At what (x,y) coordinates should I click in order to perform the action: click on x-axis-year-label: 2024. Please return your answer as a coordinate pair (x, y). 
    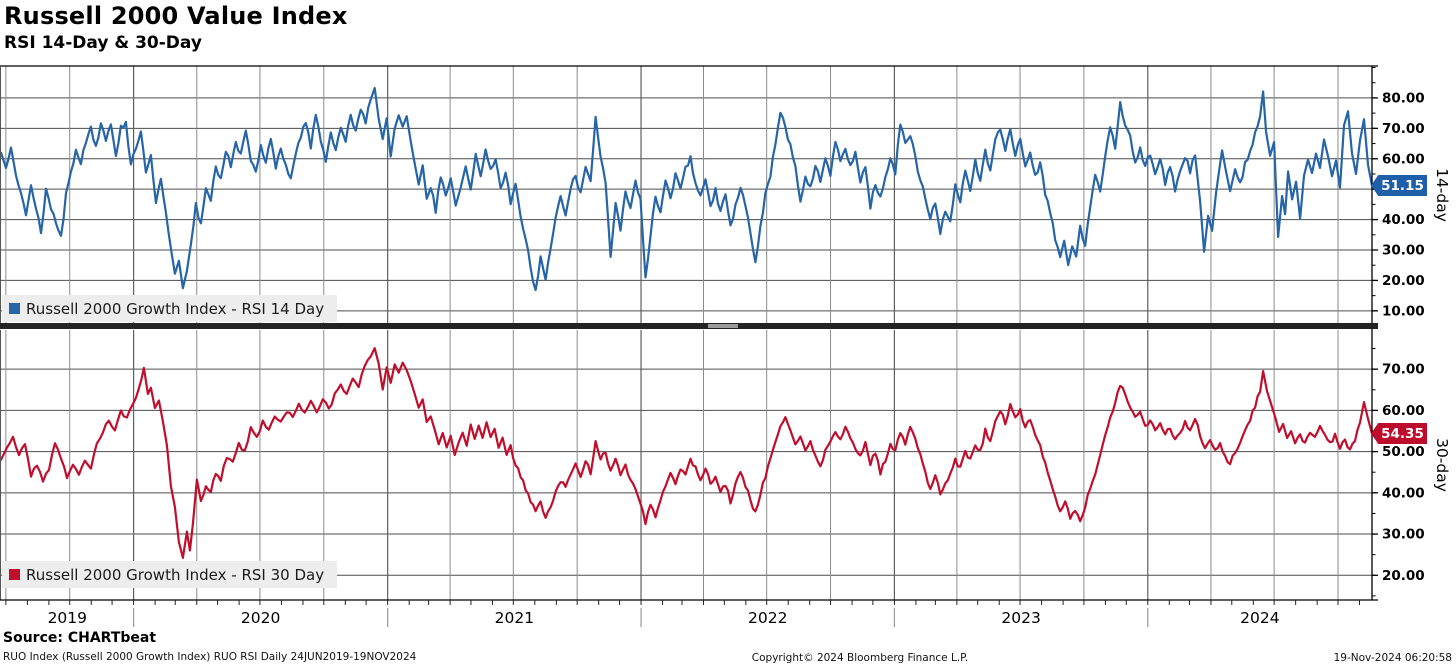
    Looking at the image, I should click on (1259, 618).